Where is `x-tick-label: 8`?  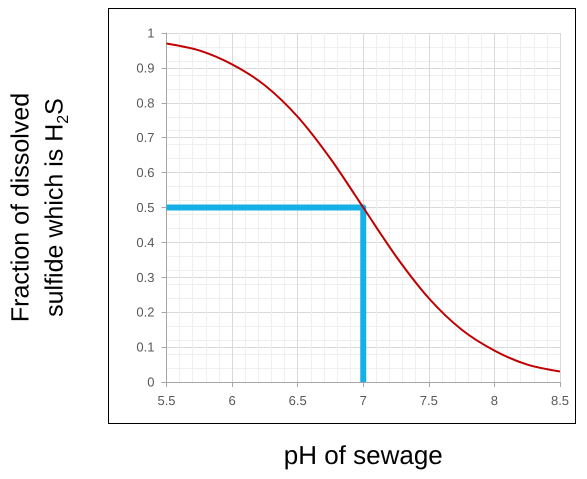
x-tick-label: 8 is located at coordinates (494, 400).